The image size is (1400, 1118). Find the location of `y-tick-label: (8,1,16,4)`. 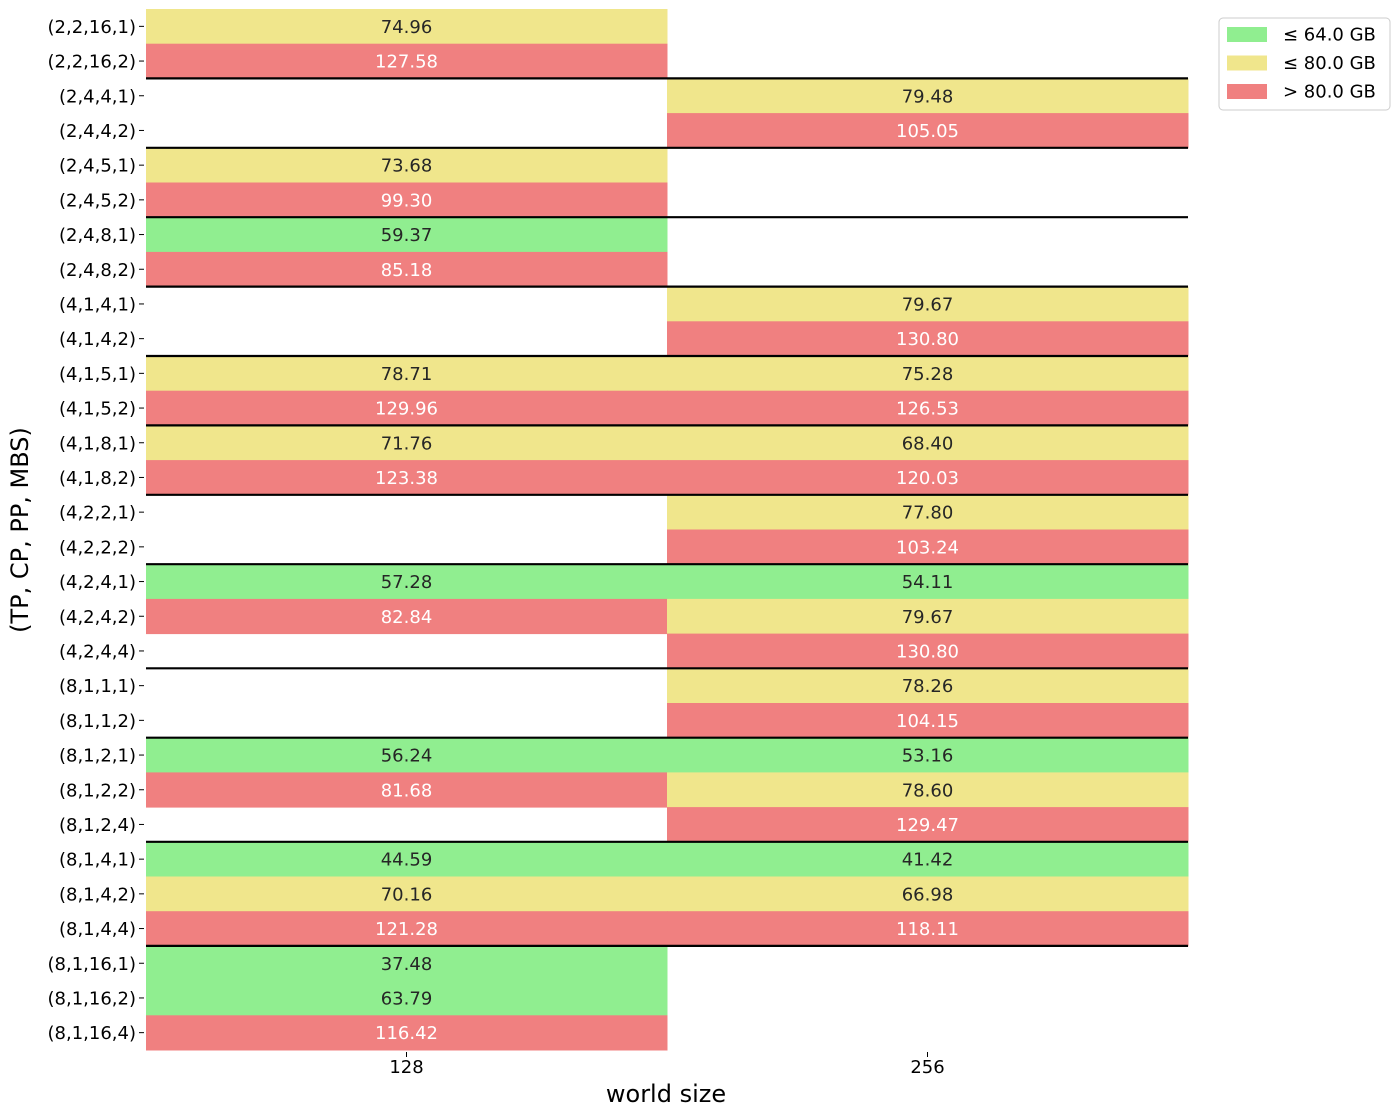

y-tick-label: (8,1,16,4) is located at coordinates (92, 1033).